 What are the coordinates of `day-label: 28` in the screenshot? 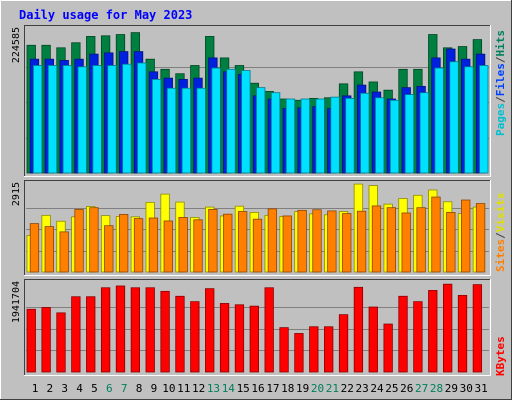 It's located at (436, 388).